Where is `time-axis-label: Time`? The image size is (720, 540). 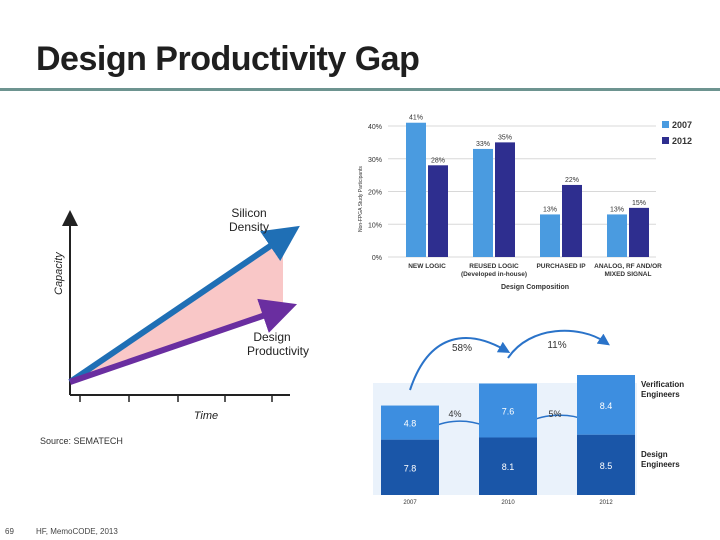
time-axis-label: Time is located at coordinates (206, 416).